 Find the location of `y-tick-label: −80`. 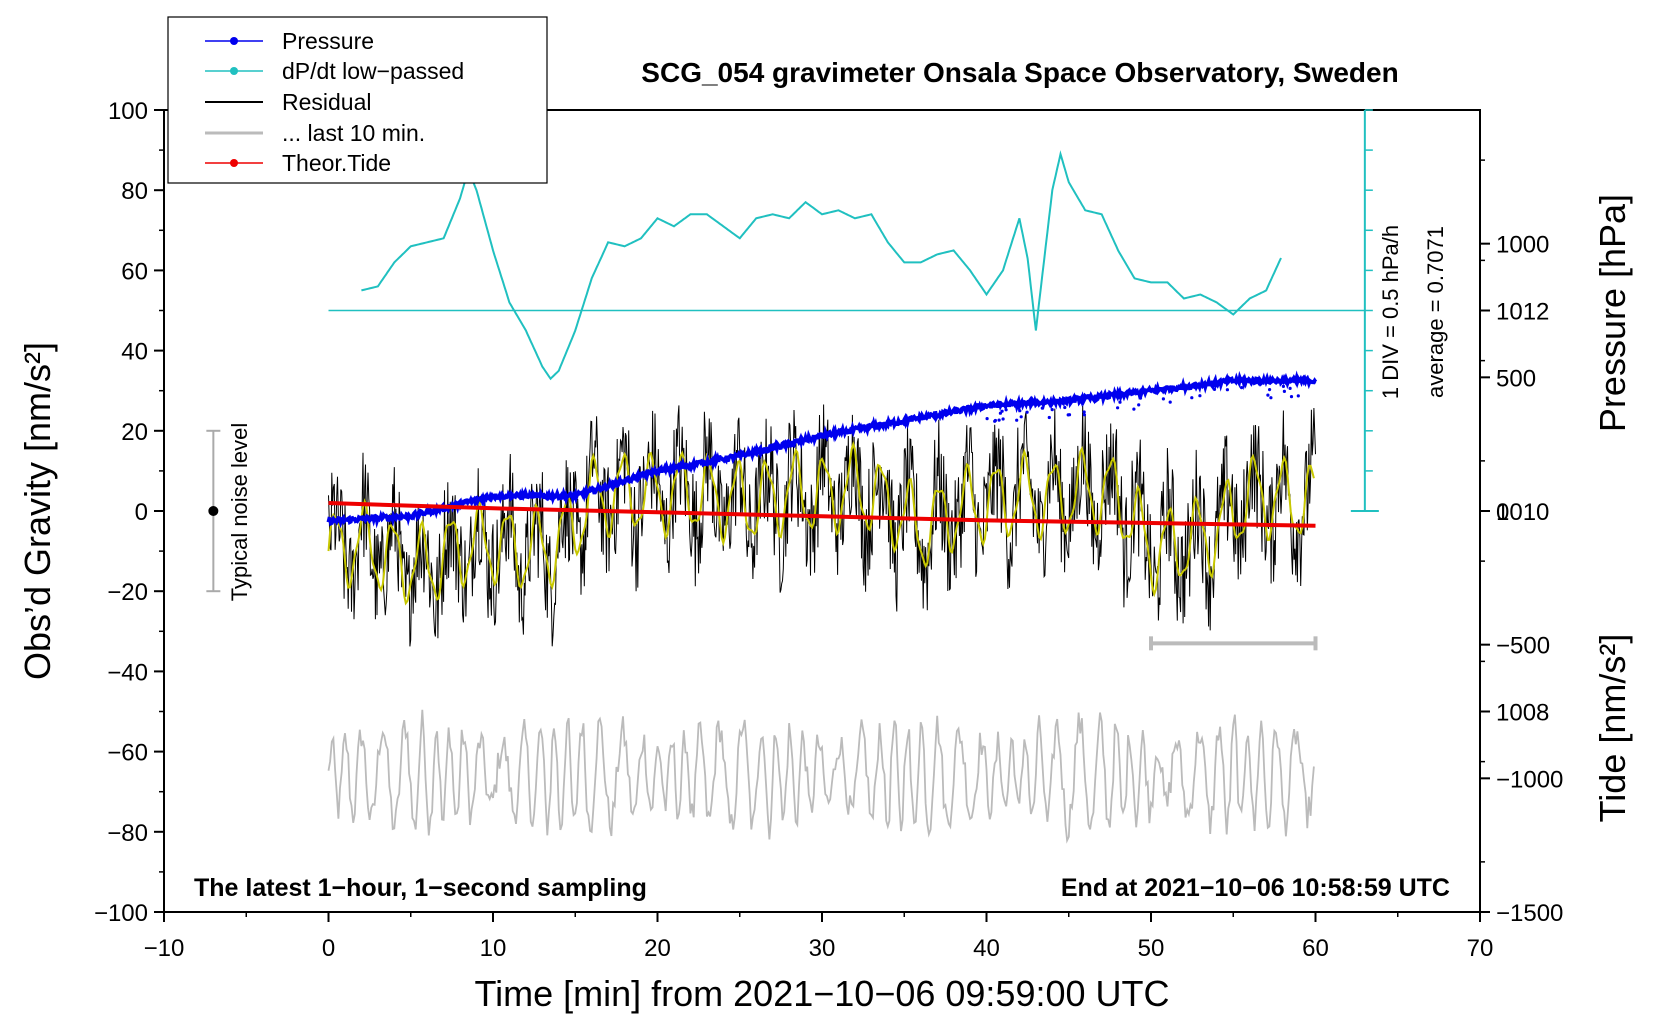

y-tick-label: −80 is located at coordinates (127, 833).